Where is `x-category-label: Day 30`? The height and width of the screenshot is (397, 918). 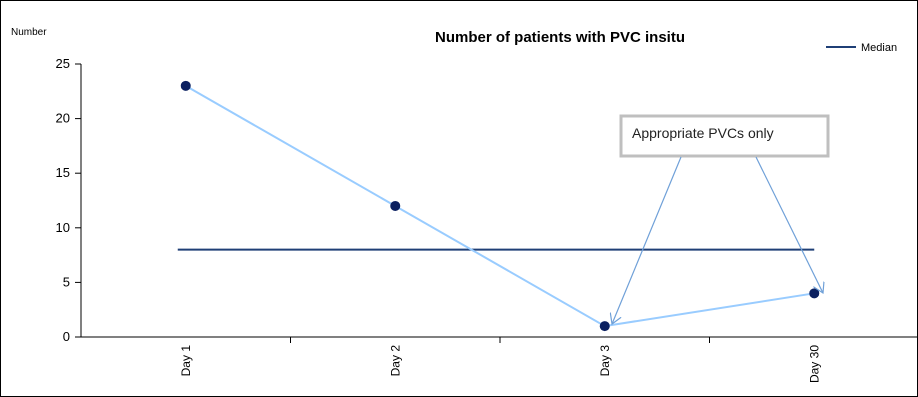 x-category-label: Day 30 is located at coordinates (814, 364).